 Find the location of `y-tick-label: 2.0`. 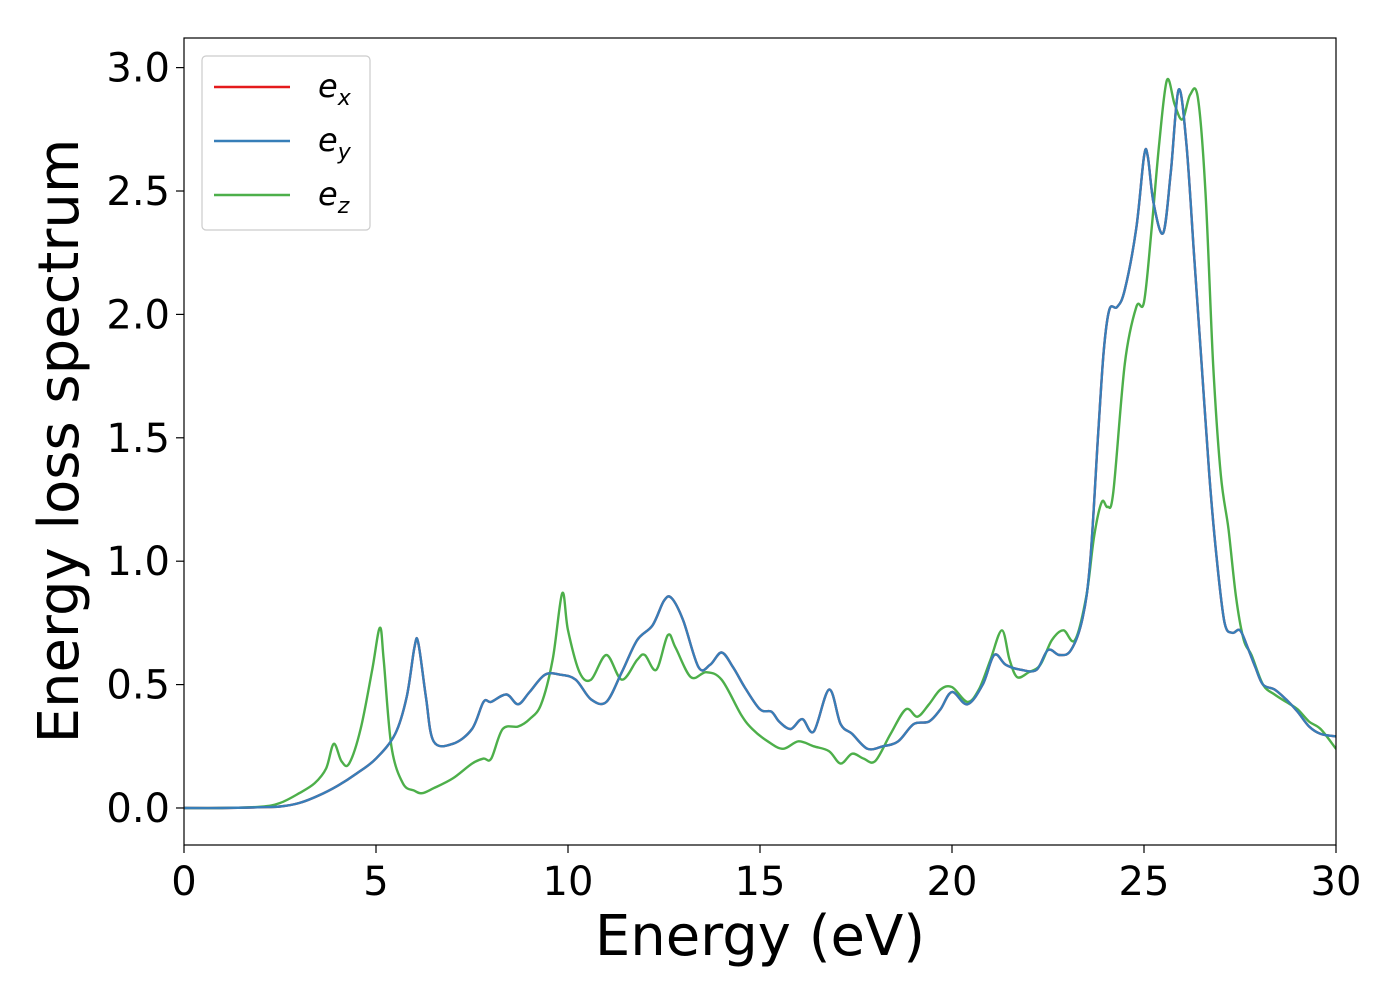

y-tick-label: 2.0 is located at coordinates (138, 315).